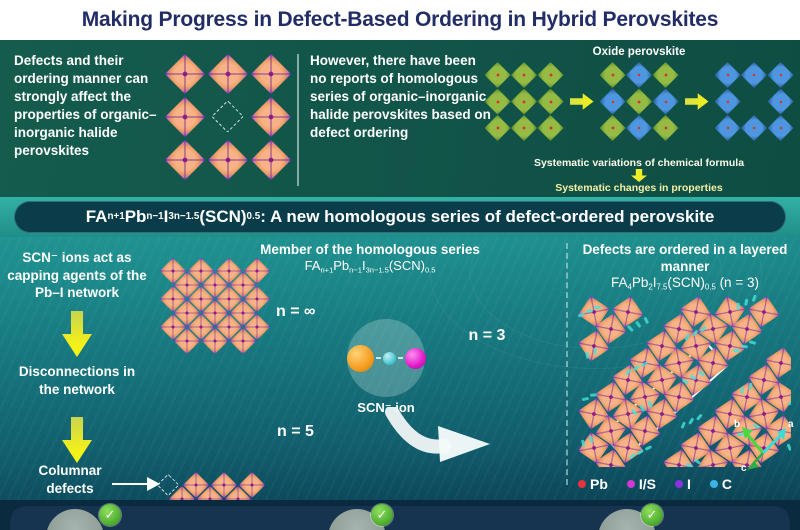 The width and height of the screenshot is (800, 530). I want to click on legend-label: I, so click(689, 484).